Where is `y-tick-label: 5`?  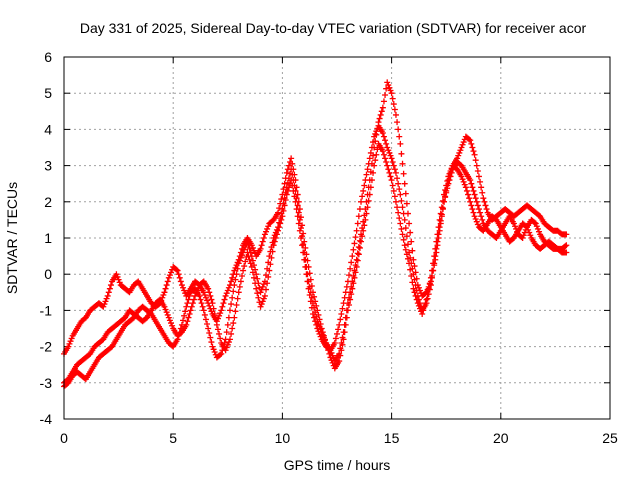
y-tick-label: 5 is located at coordinates (48, 93).